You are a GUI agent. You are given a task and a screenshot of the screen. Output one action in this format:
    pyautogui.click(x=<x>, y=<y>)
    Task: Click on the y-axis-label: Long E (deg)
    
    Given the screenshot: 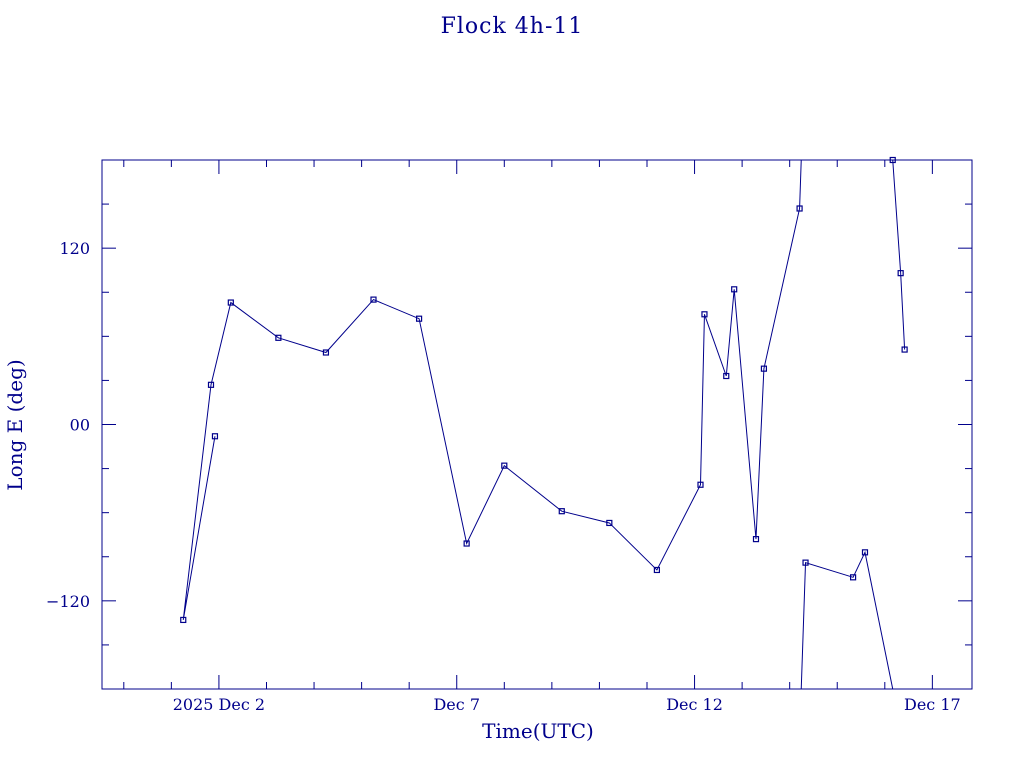 What is the action you would take?
    pyautogui.click(x=15, y=424)
    